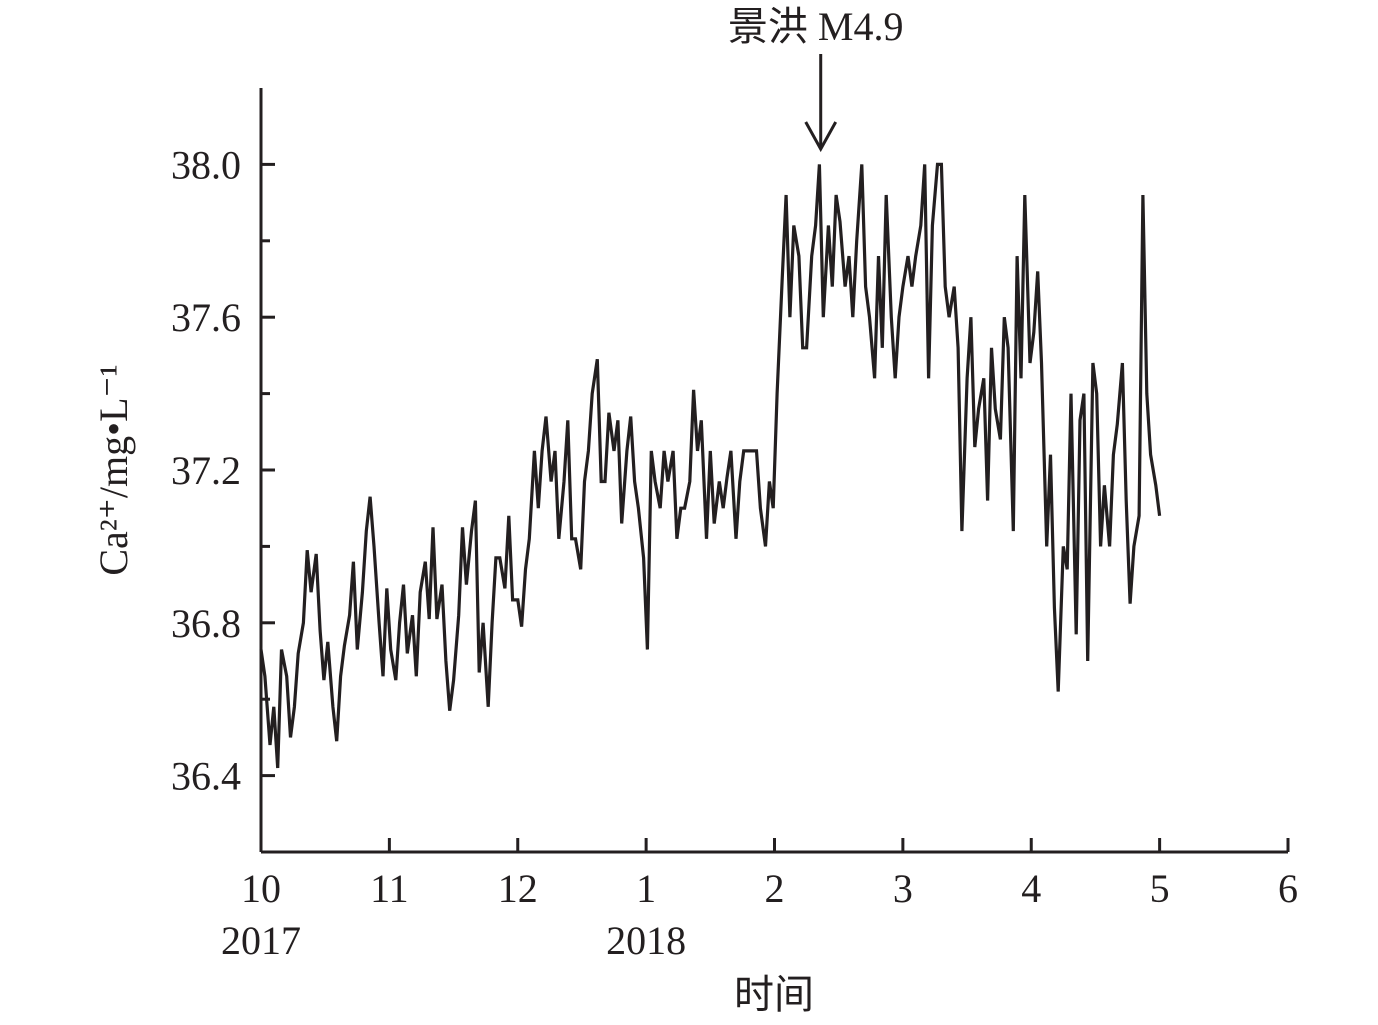 The height and width of the screenshot is (1025, 1378). Describe the element at coordinates (389, 888) in the screenshot. I see `x-tick-label: 11` at that location.